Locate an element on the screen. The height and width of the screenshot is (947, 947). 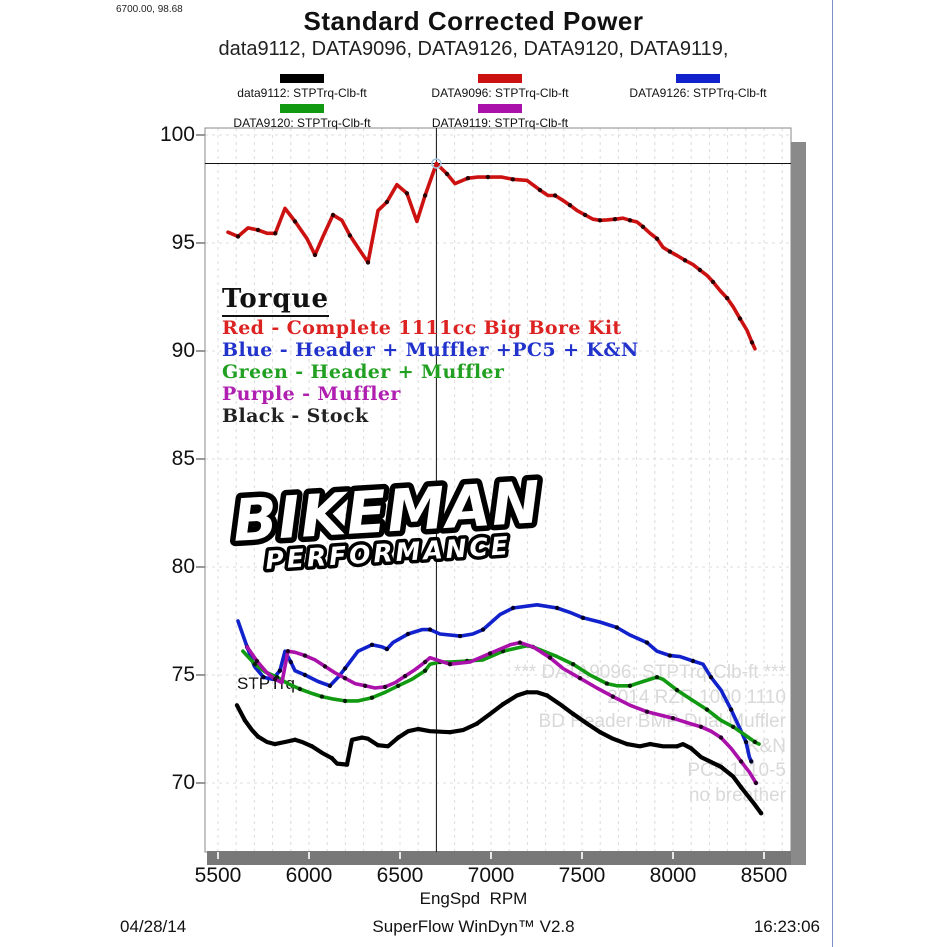
y-tick-label: 90 is located at coordinates (183, 350).